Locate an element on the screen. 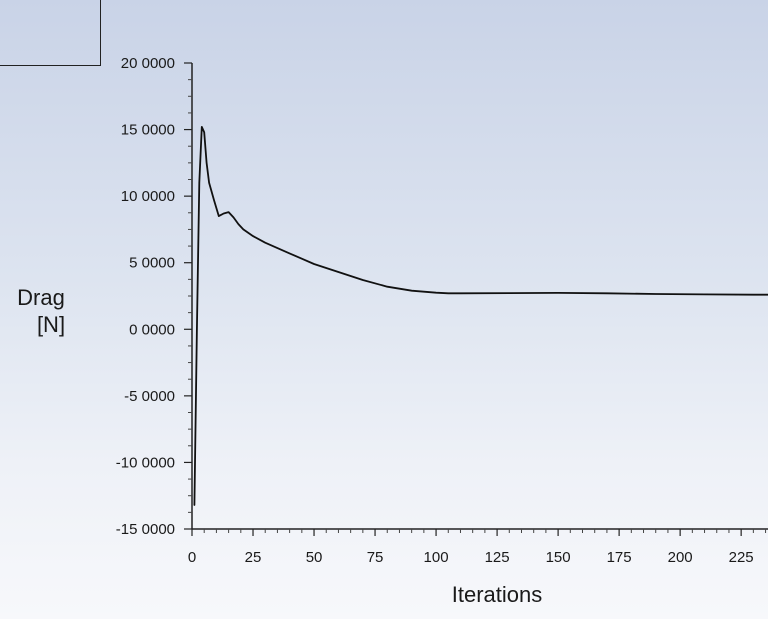 This screenshot has width=768, height=619. x-tick-label: 225 is located at coordinates (741, 557).